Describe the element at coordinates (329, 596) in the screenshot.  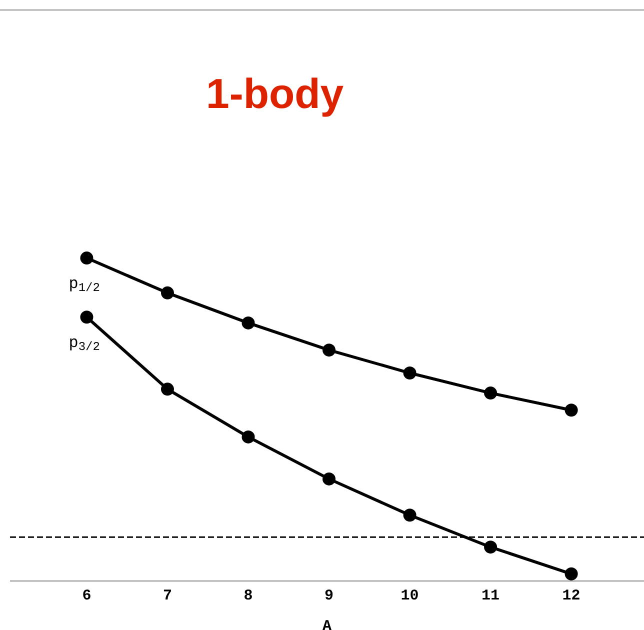
I see `x-tick-label: 9` at that location.